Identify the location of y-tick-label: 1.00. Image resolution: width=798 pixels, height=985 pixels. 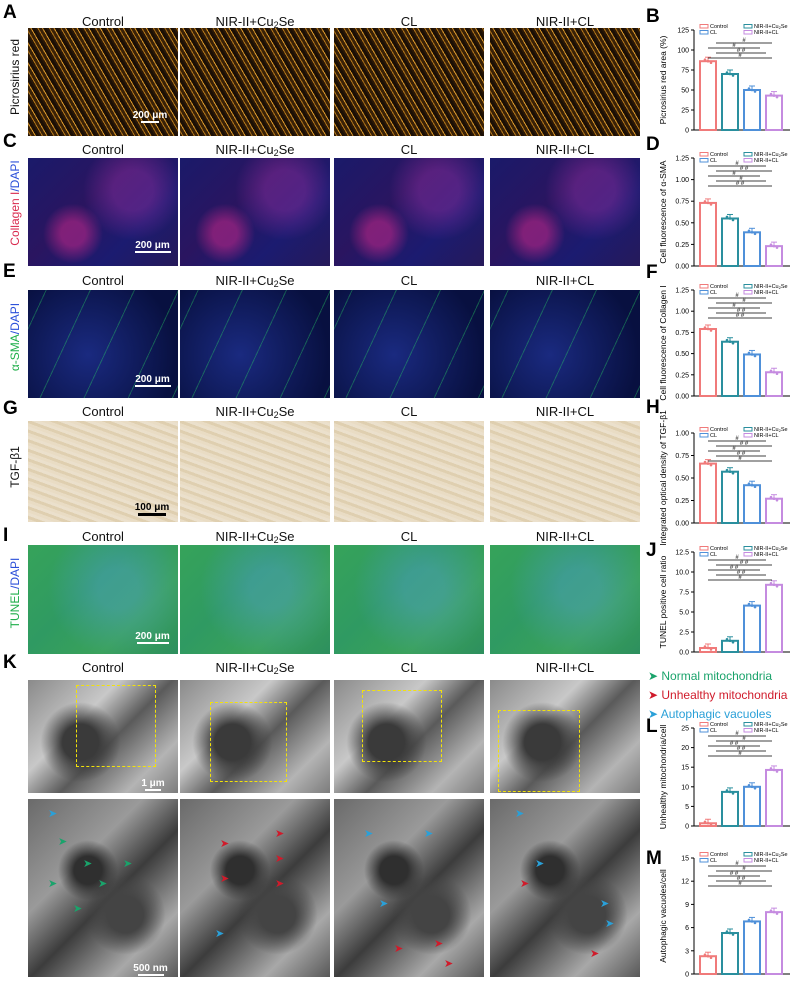
(682, 180).